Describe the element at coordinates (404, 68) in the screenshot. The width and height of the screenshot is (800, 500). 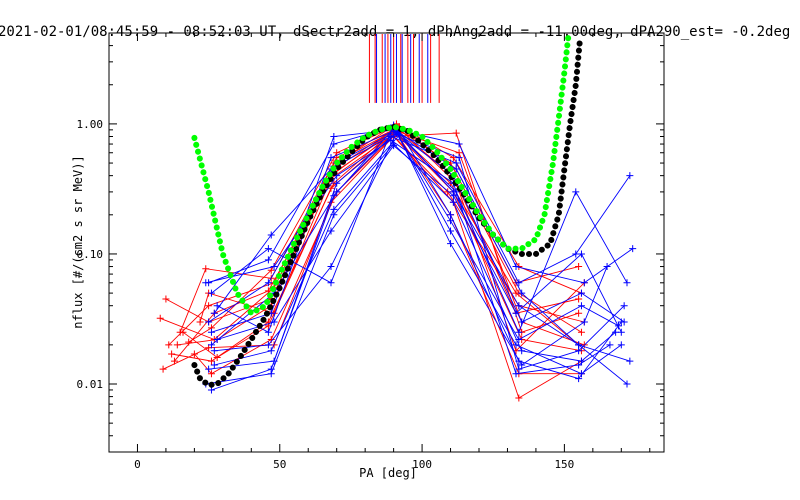
I see `phase-marker-lines` at that location.